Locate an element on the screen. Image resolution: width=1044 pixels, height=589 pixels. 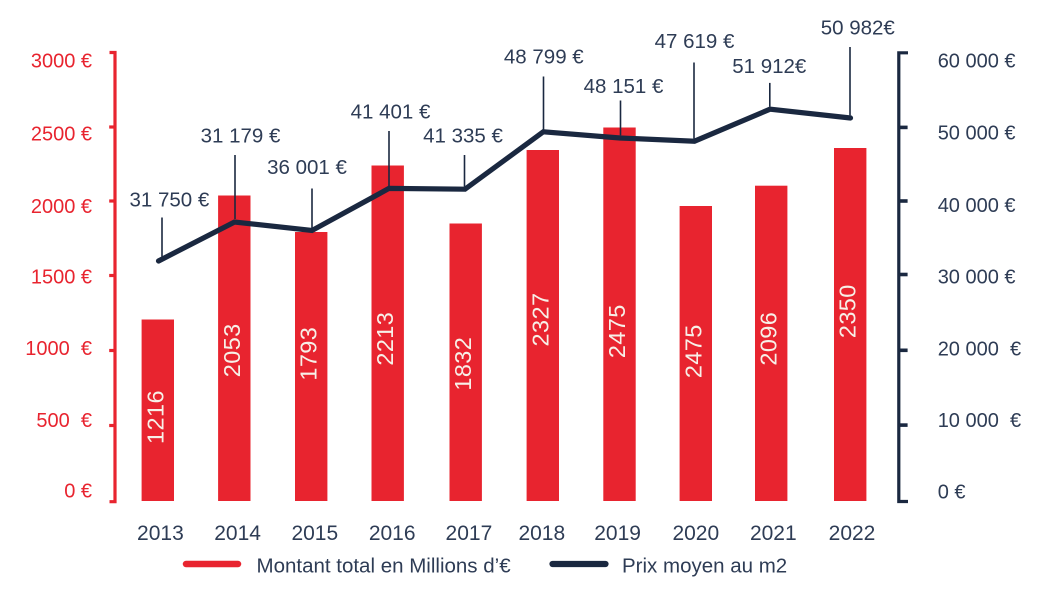
svg-text: 20 000 € is located at coordinates (979, 350).